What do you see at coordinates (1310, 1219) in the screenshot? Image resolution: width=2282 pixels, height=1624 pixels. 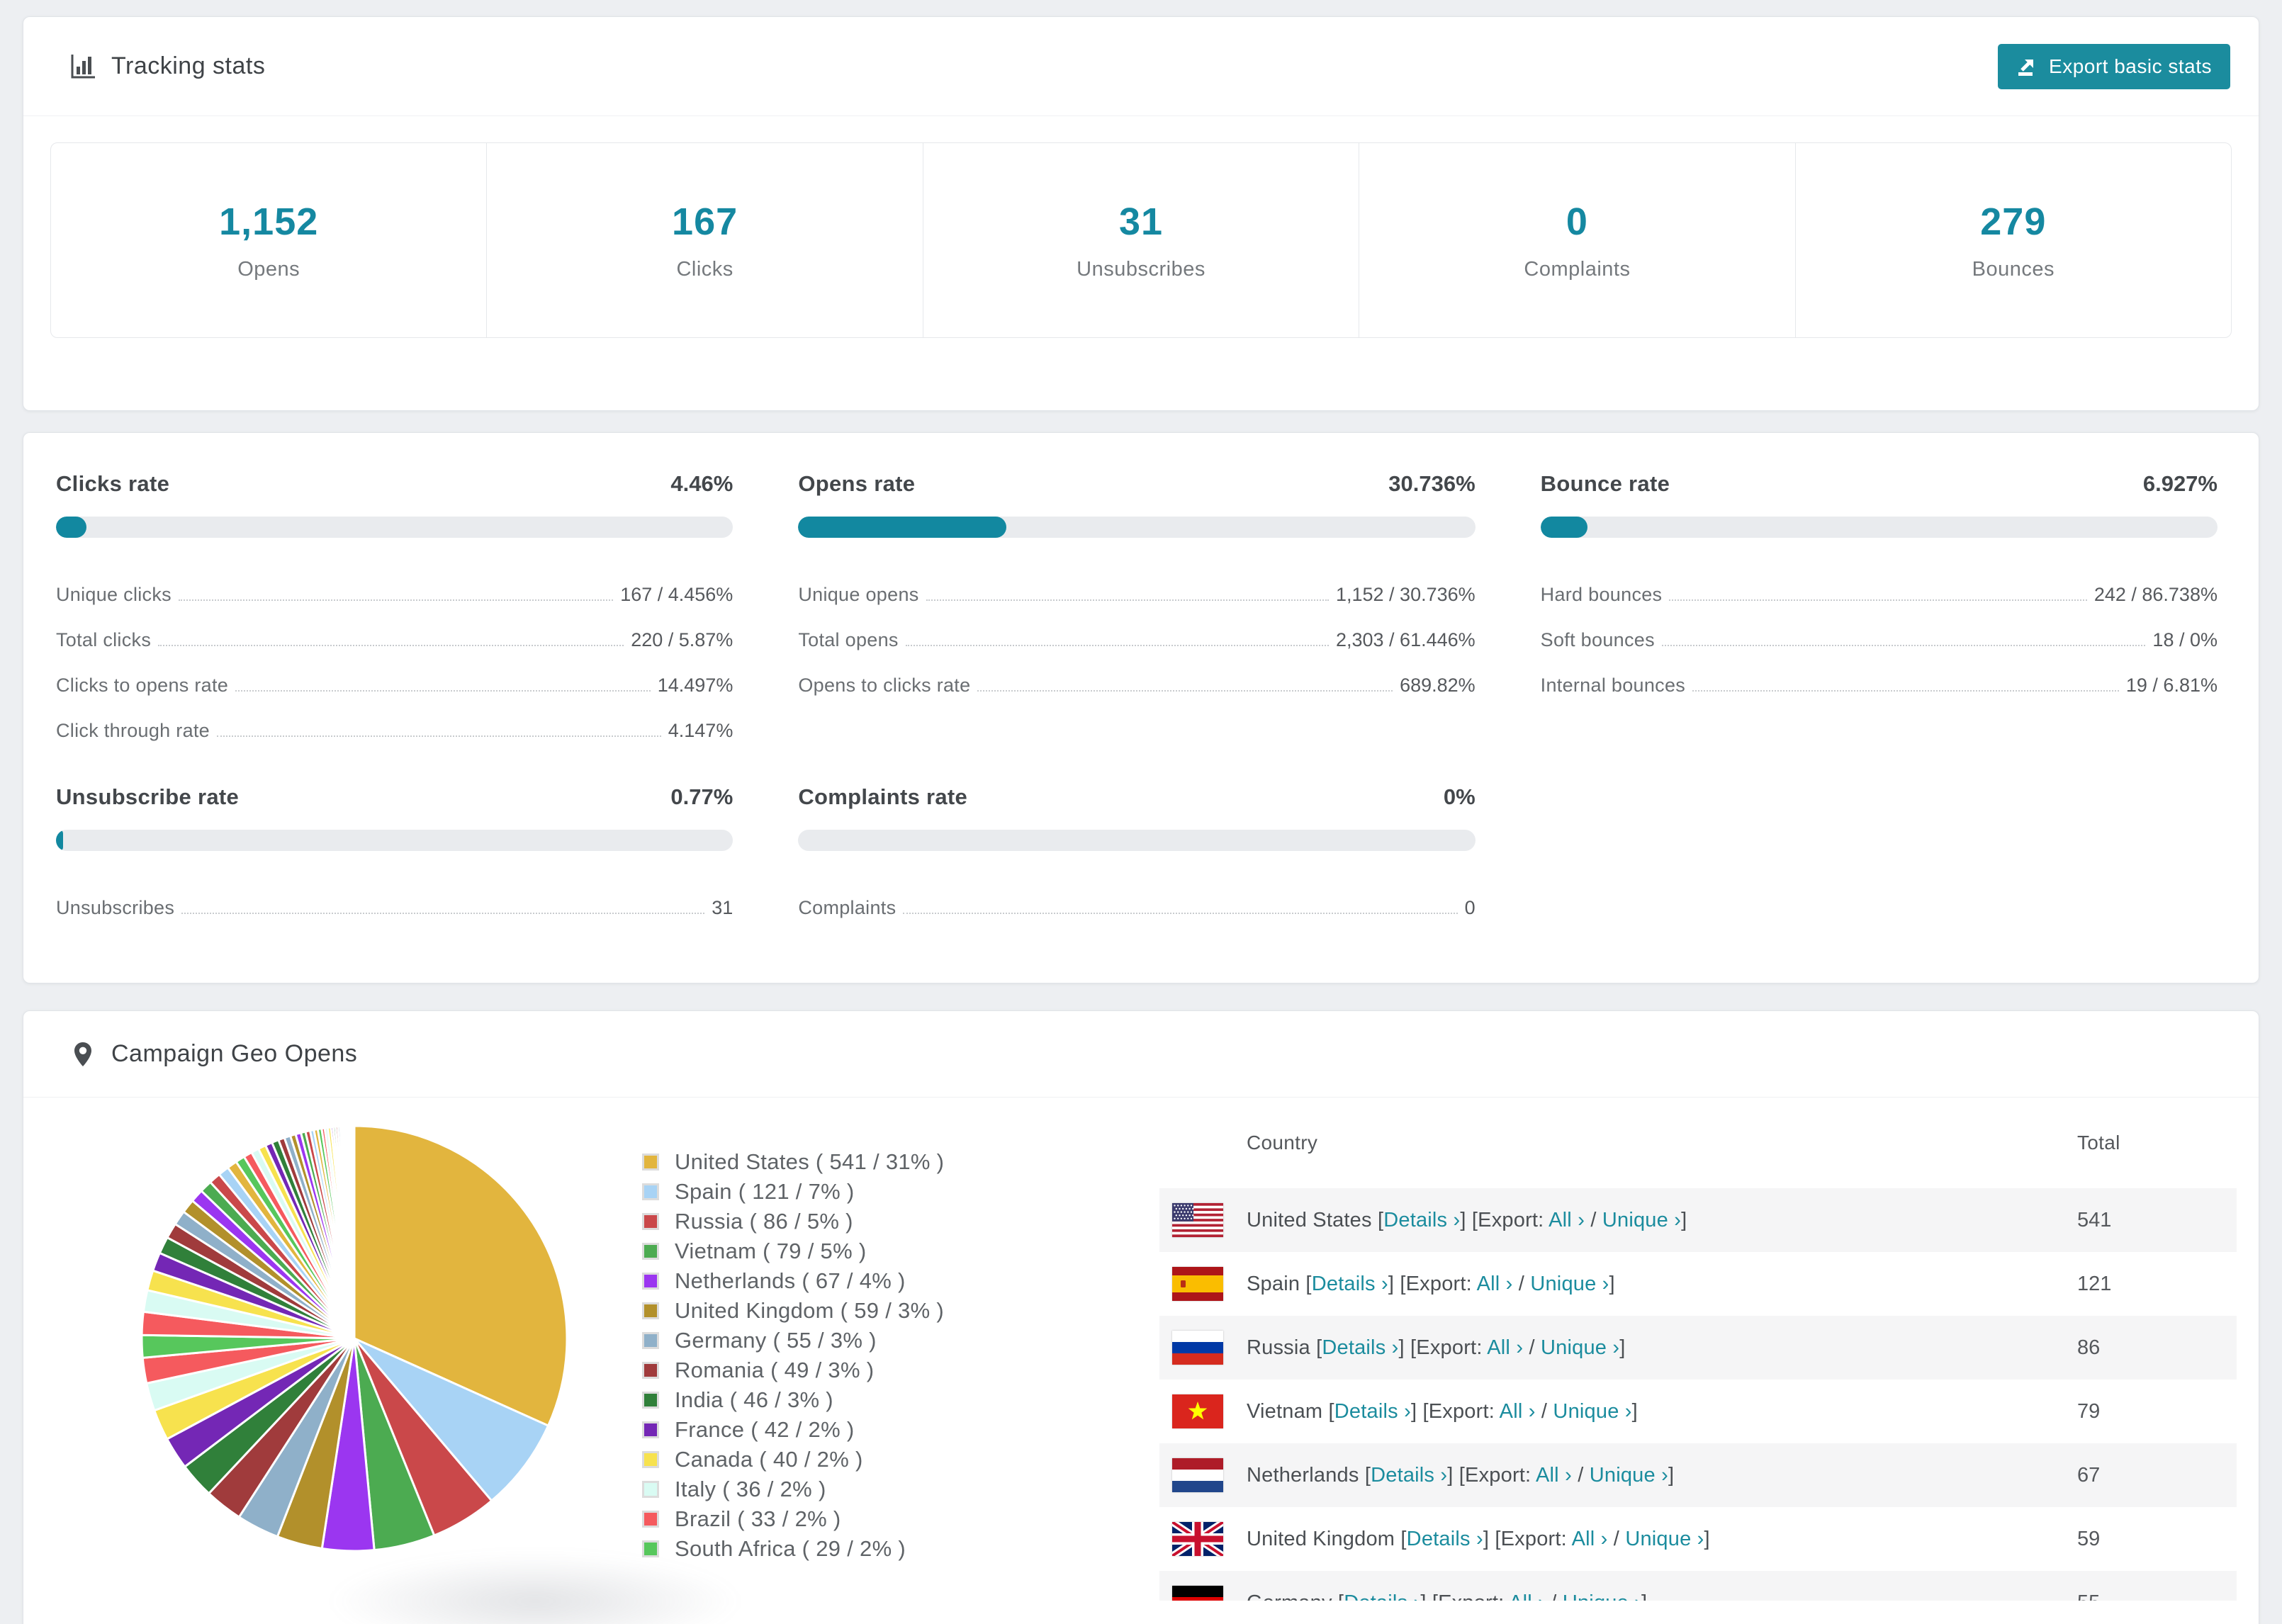 I see `country-name: United States` at bounding box center [1310, 1219].